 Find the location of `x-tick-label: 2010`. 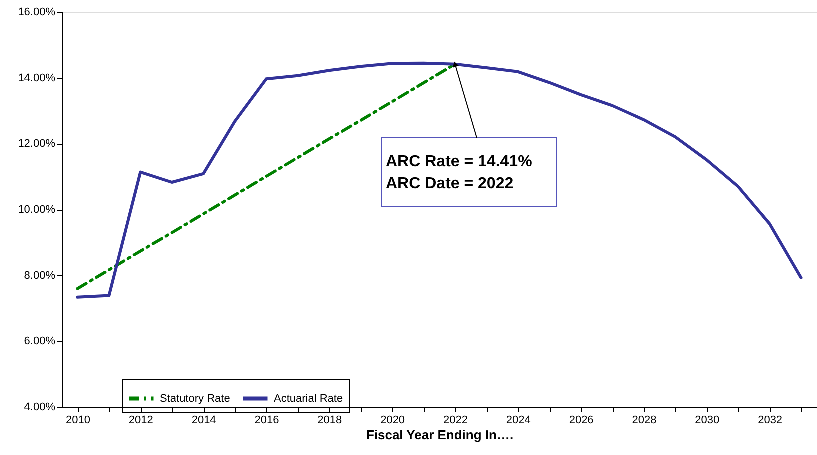

x-tick-label: 2010 is located at coordinates (78, 420).